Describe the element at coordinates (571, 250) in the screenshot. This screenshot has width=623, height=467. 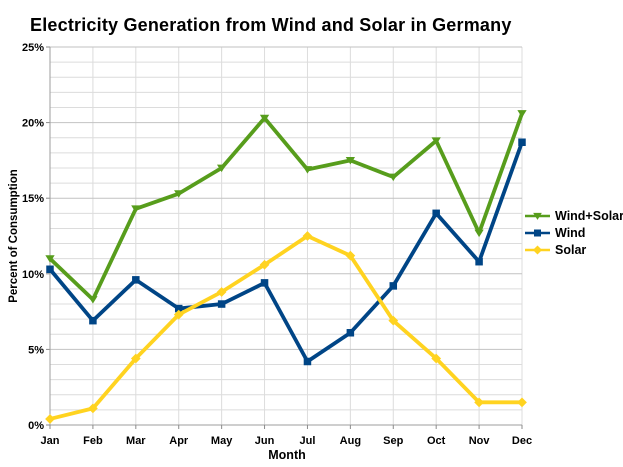
I see `legend-label-solar: Solar` at that location.